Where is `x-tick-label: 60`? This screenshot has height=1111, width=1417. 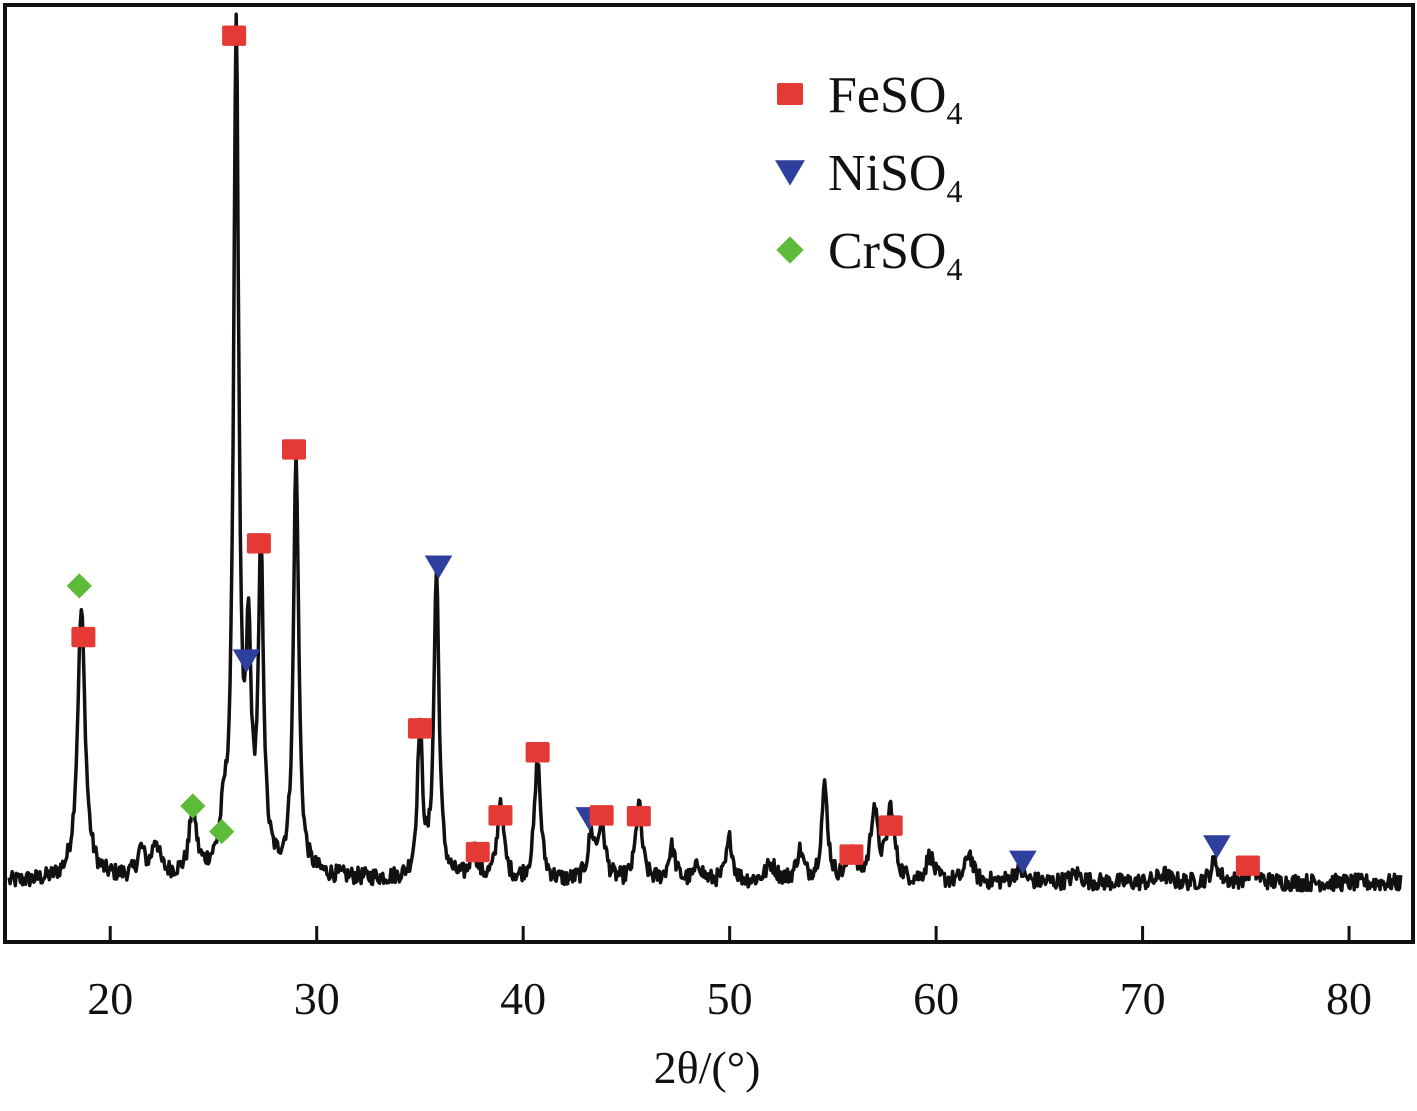
x-tick-label: 60 is located at coordinates (936, 998).